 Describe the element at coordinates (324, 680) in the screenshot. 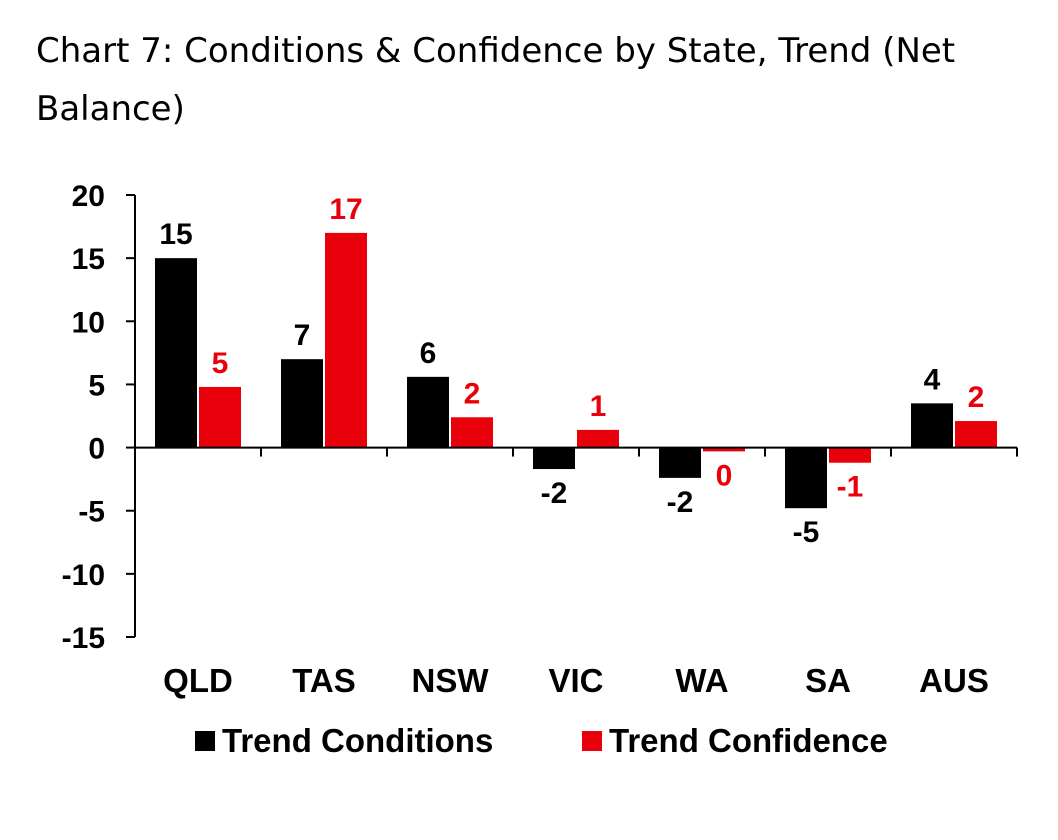

I see `x-tick-label-tas: TAS` at that location.